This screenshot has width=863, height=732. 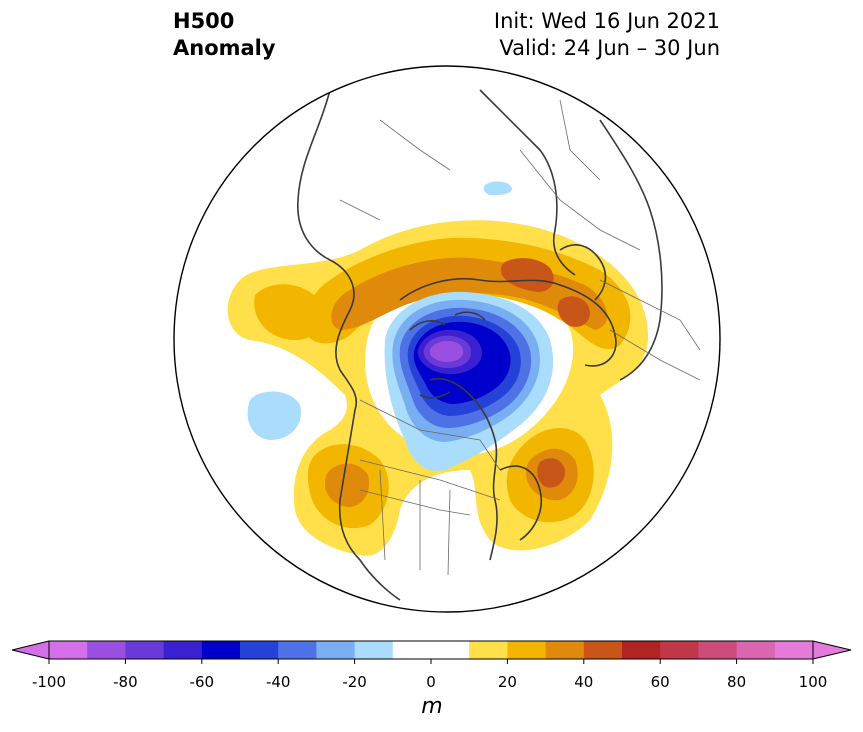 What do you see at coordinates (551, 473) in the screenshot?
I see `anomaly-positive-atlantic-peak` at bounding box center [551, 473].